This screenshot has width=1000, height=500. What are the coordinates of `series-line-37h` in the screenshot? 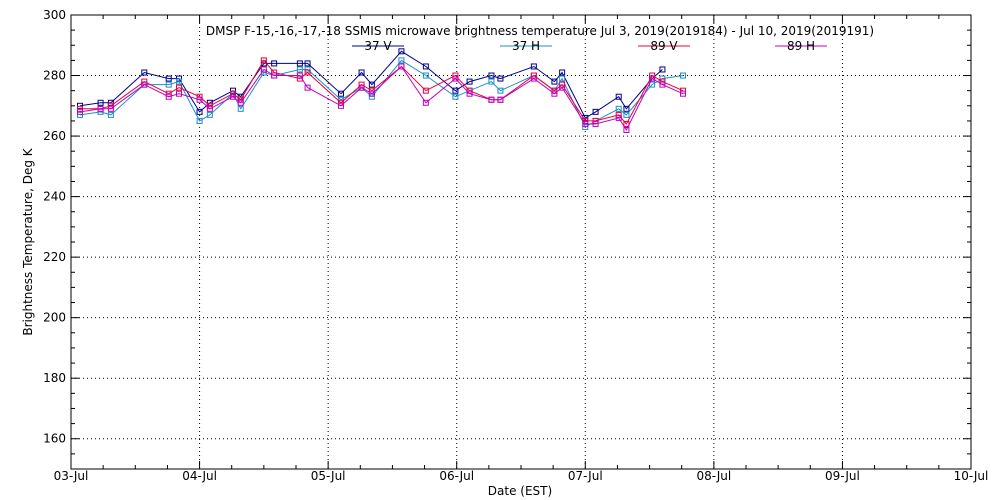 It's located at (381, 93).